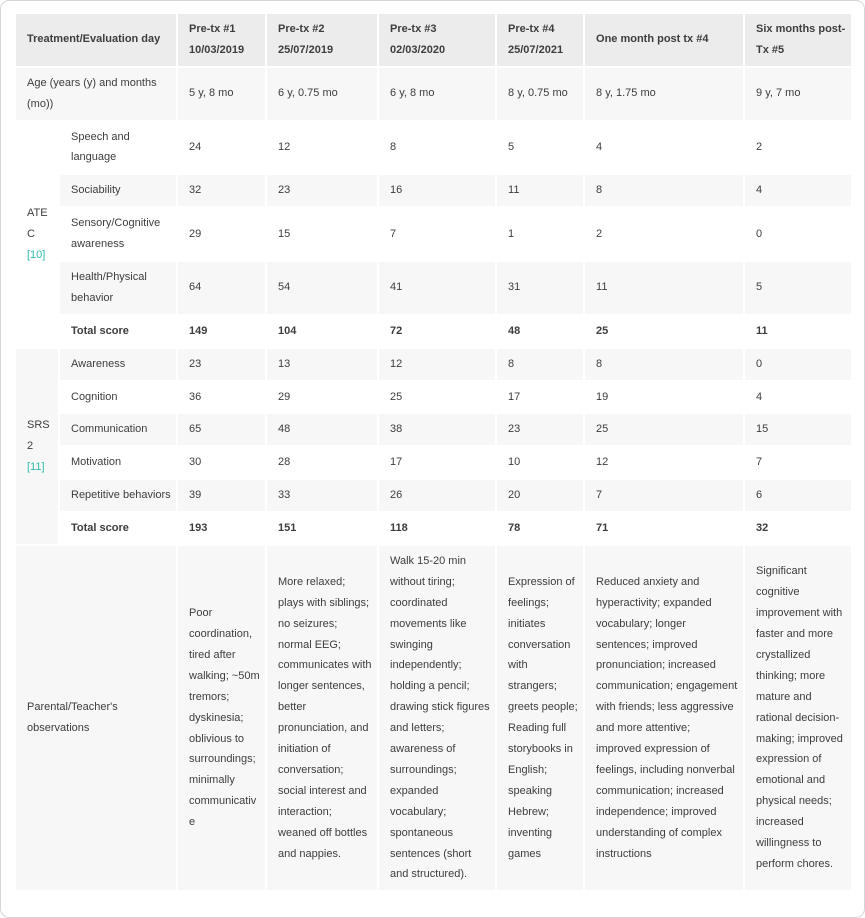 The image size is (865, 918). What do you see at coordinates (38, 435) in the screenshot?
I see `group-name-srs2: SRS2` at bounding box center [38, 435].